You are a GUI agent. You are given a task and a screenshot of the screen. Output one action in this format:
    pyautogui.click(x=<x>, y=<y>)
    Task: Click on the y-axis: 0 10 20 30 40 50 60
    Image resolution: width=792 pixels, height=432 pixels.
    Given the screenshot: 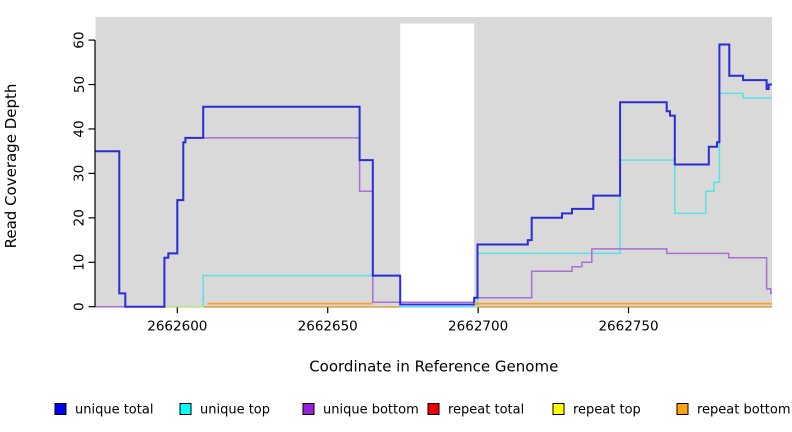 What is the action you would take?
    pyautogui.click(x=84, y=171)
    